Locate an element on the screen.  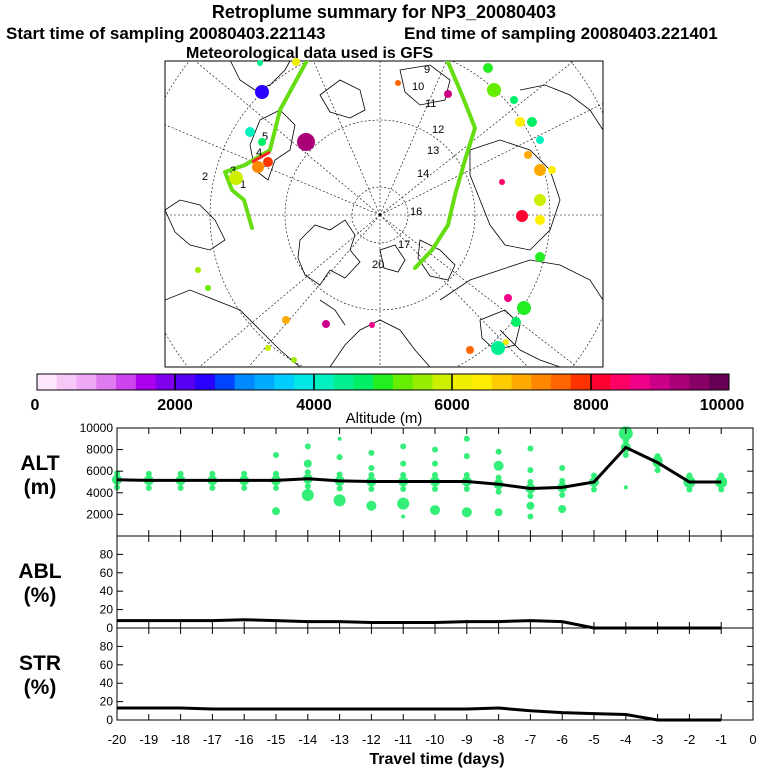
colorbar-tick-label: 2000 is located at coordinates (175, 405).